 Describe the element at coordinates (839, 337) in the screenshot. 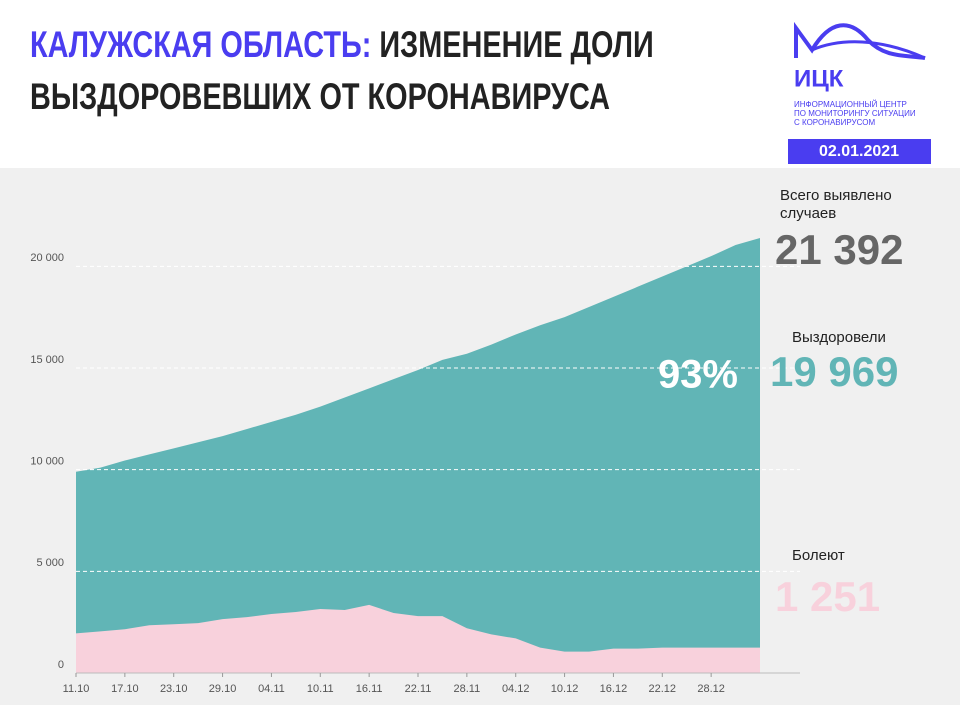

I see `annotation: Выздоровели` at that location.